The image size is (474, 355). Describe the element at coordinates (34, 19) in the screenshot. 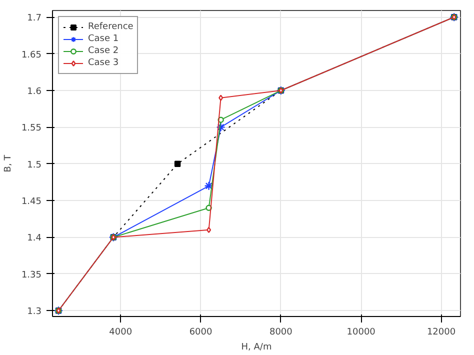

I see `y-tick-label: 1.7` at that location.